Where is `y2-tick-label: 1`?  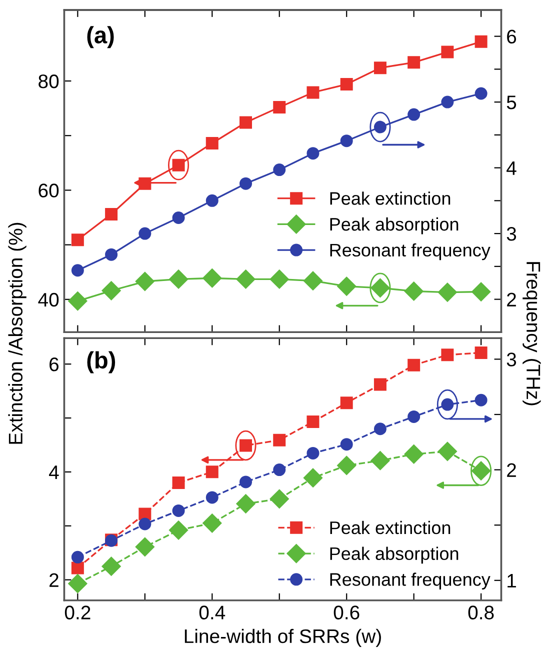
y2-tick-label: 1 is located at coordinates (512, 581).